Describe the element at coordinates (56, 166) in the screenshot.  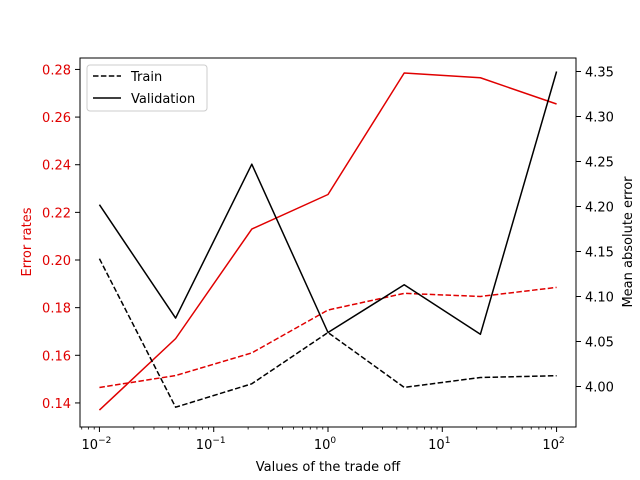
I see `left-tick-label: 0.24` at that location.